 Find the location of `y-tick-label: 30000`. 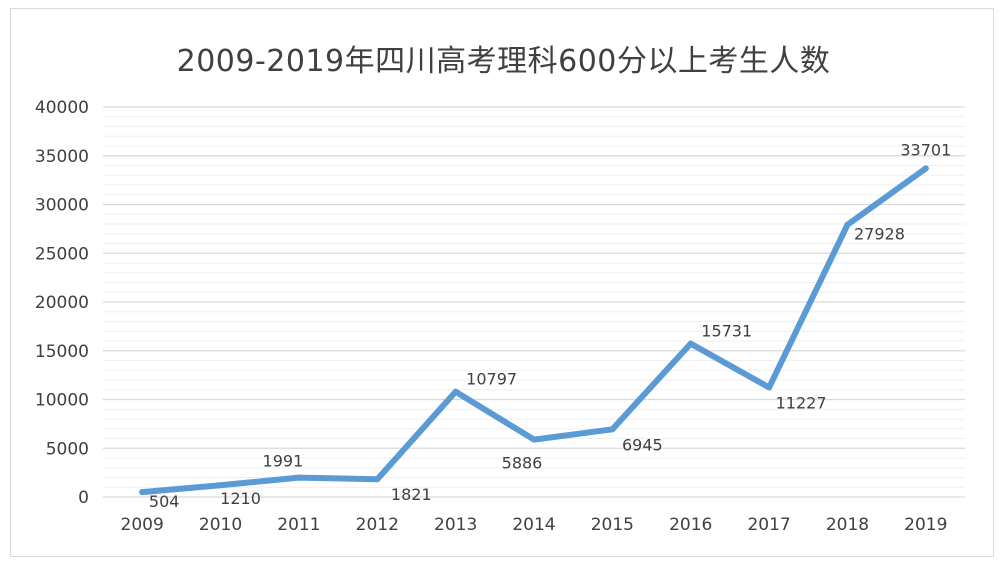

y-tick-label: 30000 is located at coordinates (62, 206).